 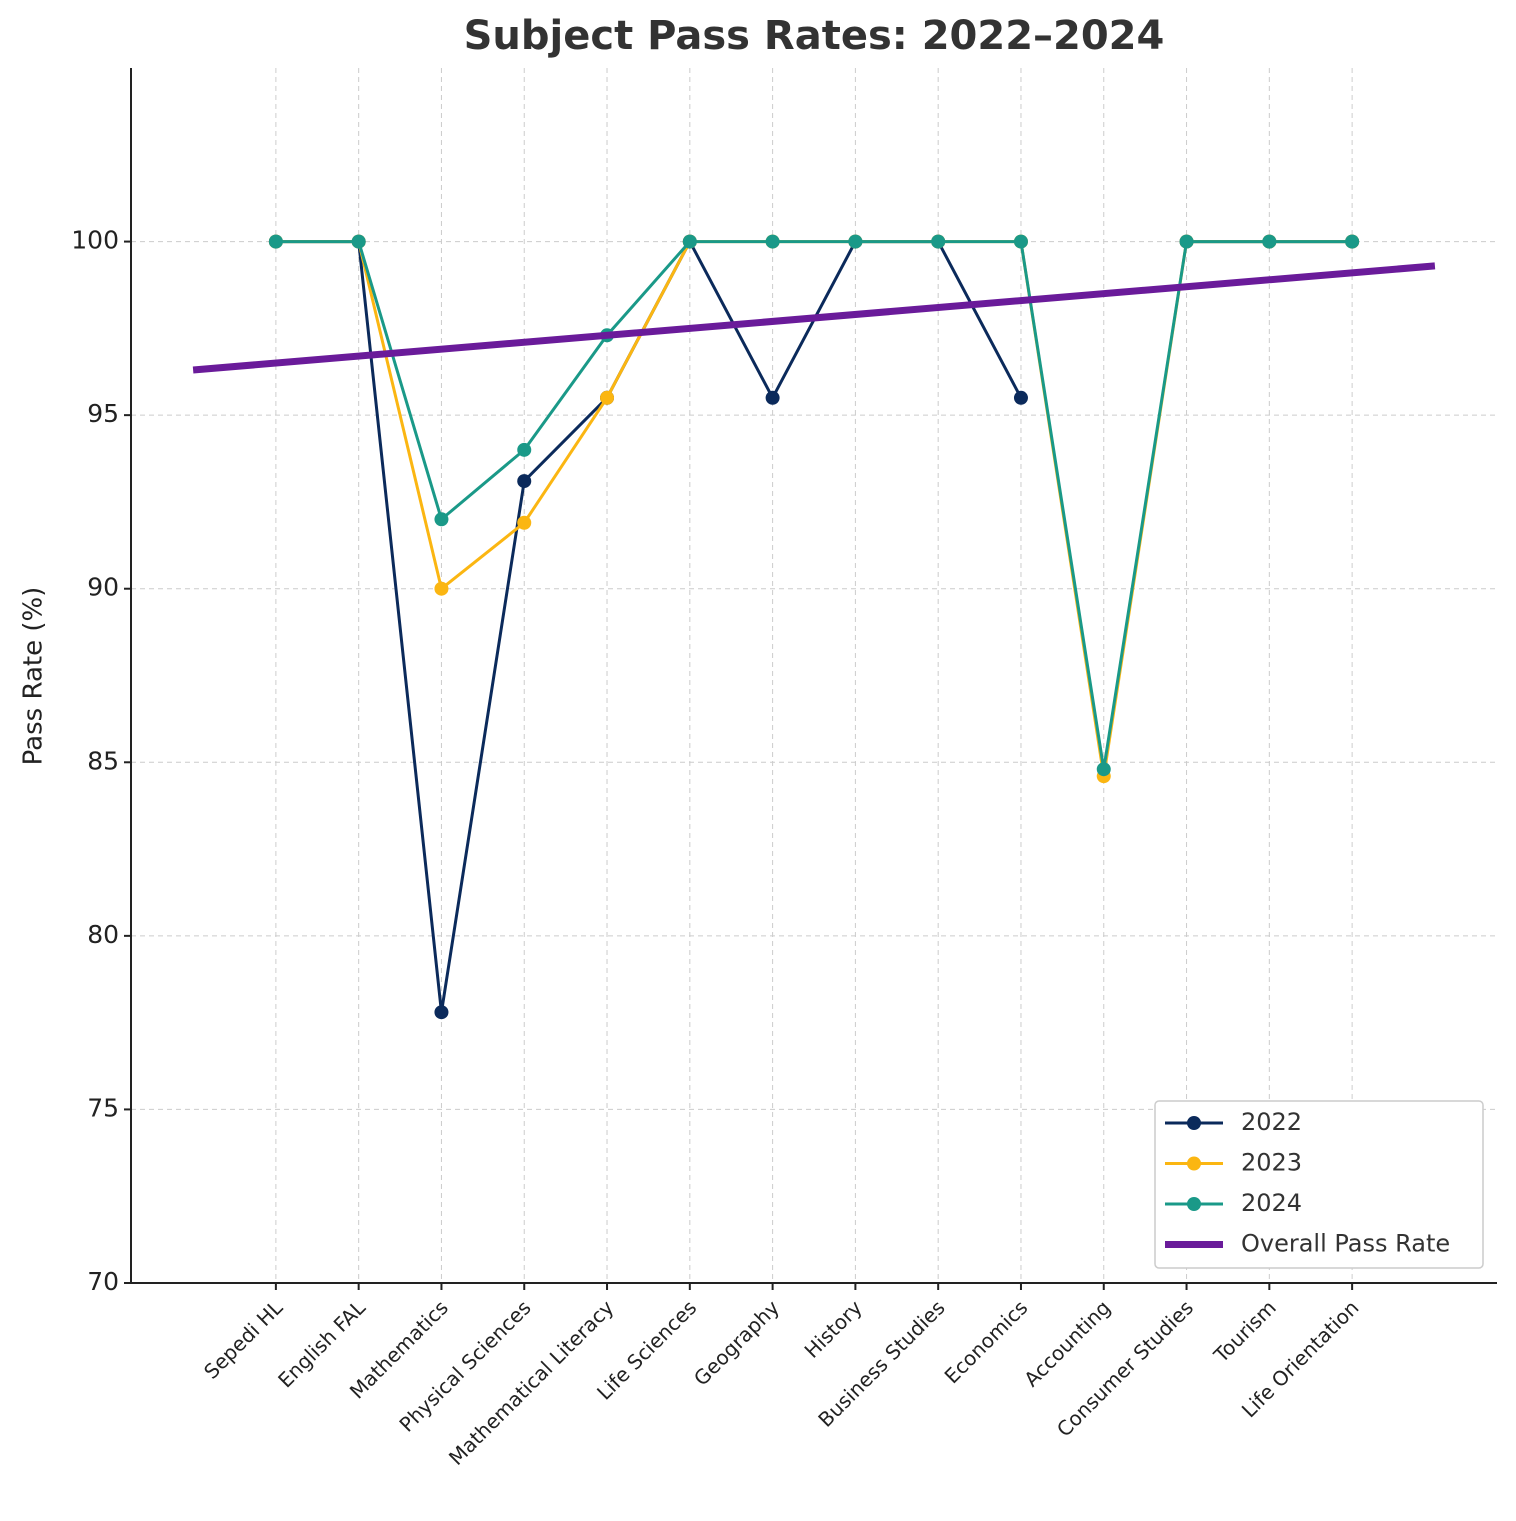 I want to click on x-tick-label: History, so click(x=833, y=1328).